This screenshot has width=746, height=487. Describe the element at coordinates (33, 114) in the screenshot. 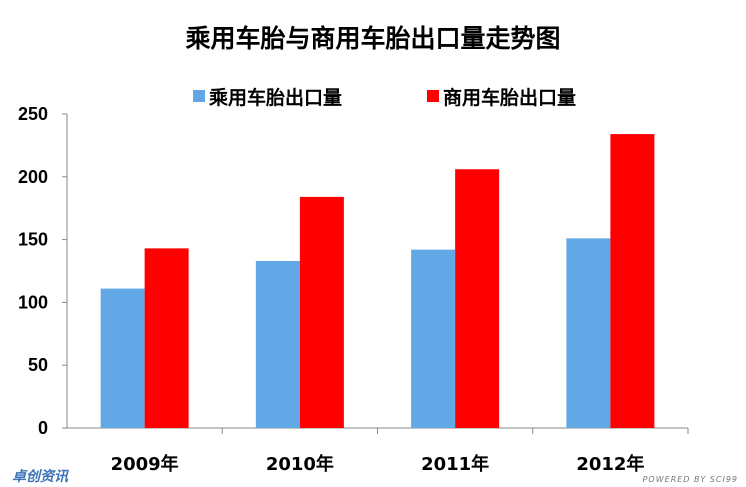

I see `y-tick-label: 250` at that location.